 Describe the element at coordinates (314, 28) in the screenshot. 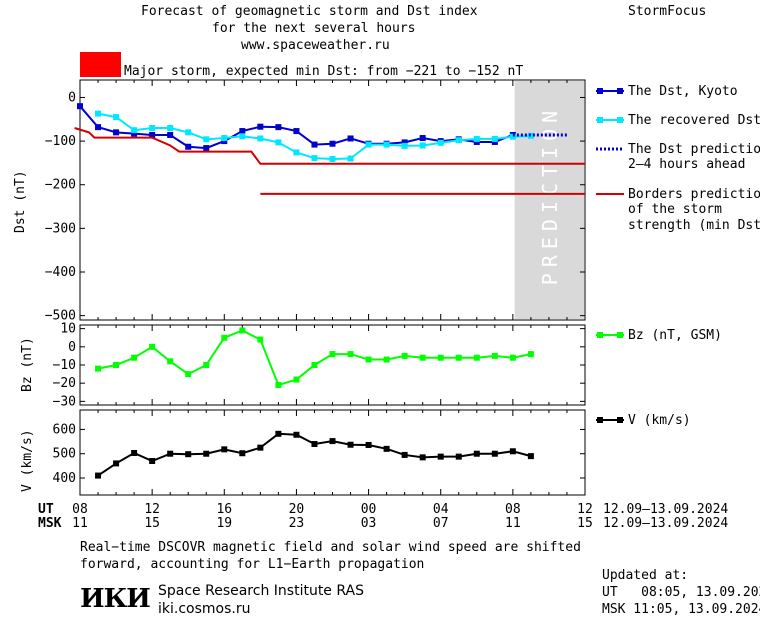

I see `chart-title-line-2: for the next several hours` at that location.